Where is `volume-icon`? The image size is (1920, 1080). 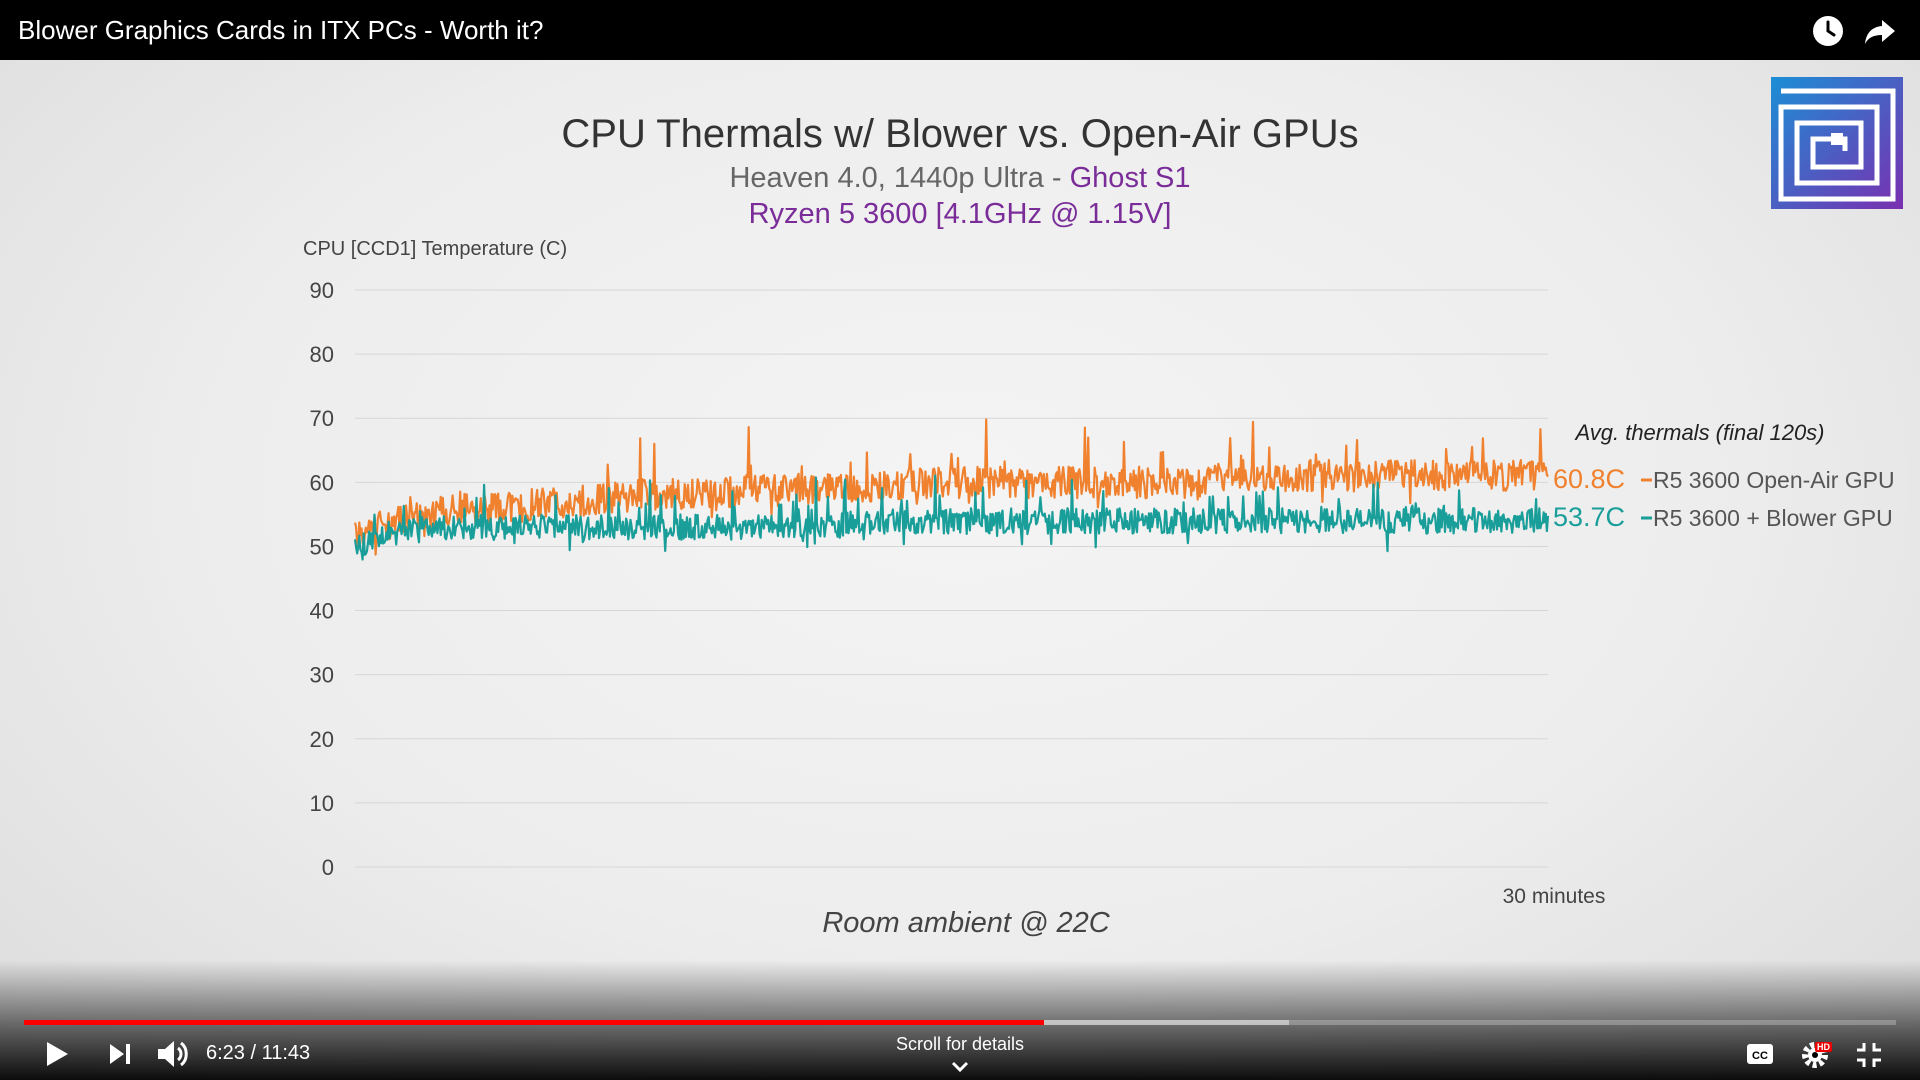
volume-icon is located at coordinates (173, 1054).